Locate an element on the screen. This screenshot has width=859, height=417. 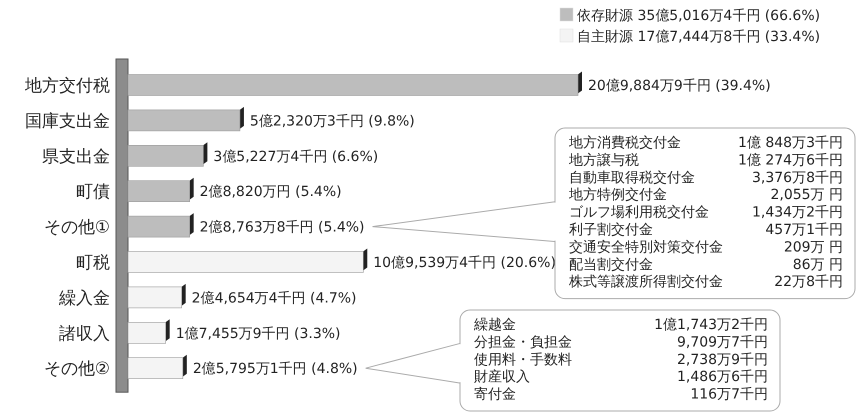
annotation: 地方譲与税 is located at coordinates (603, 160).